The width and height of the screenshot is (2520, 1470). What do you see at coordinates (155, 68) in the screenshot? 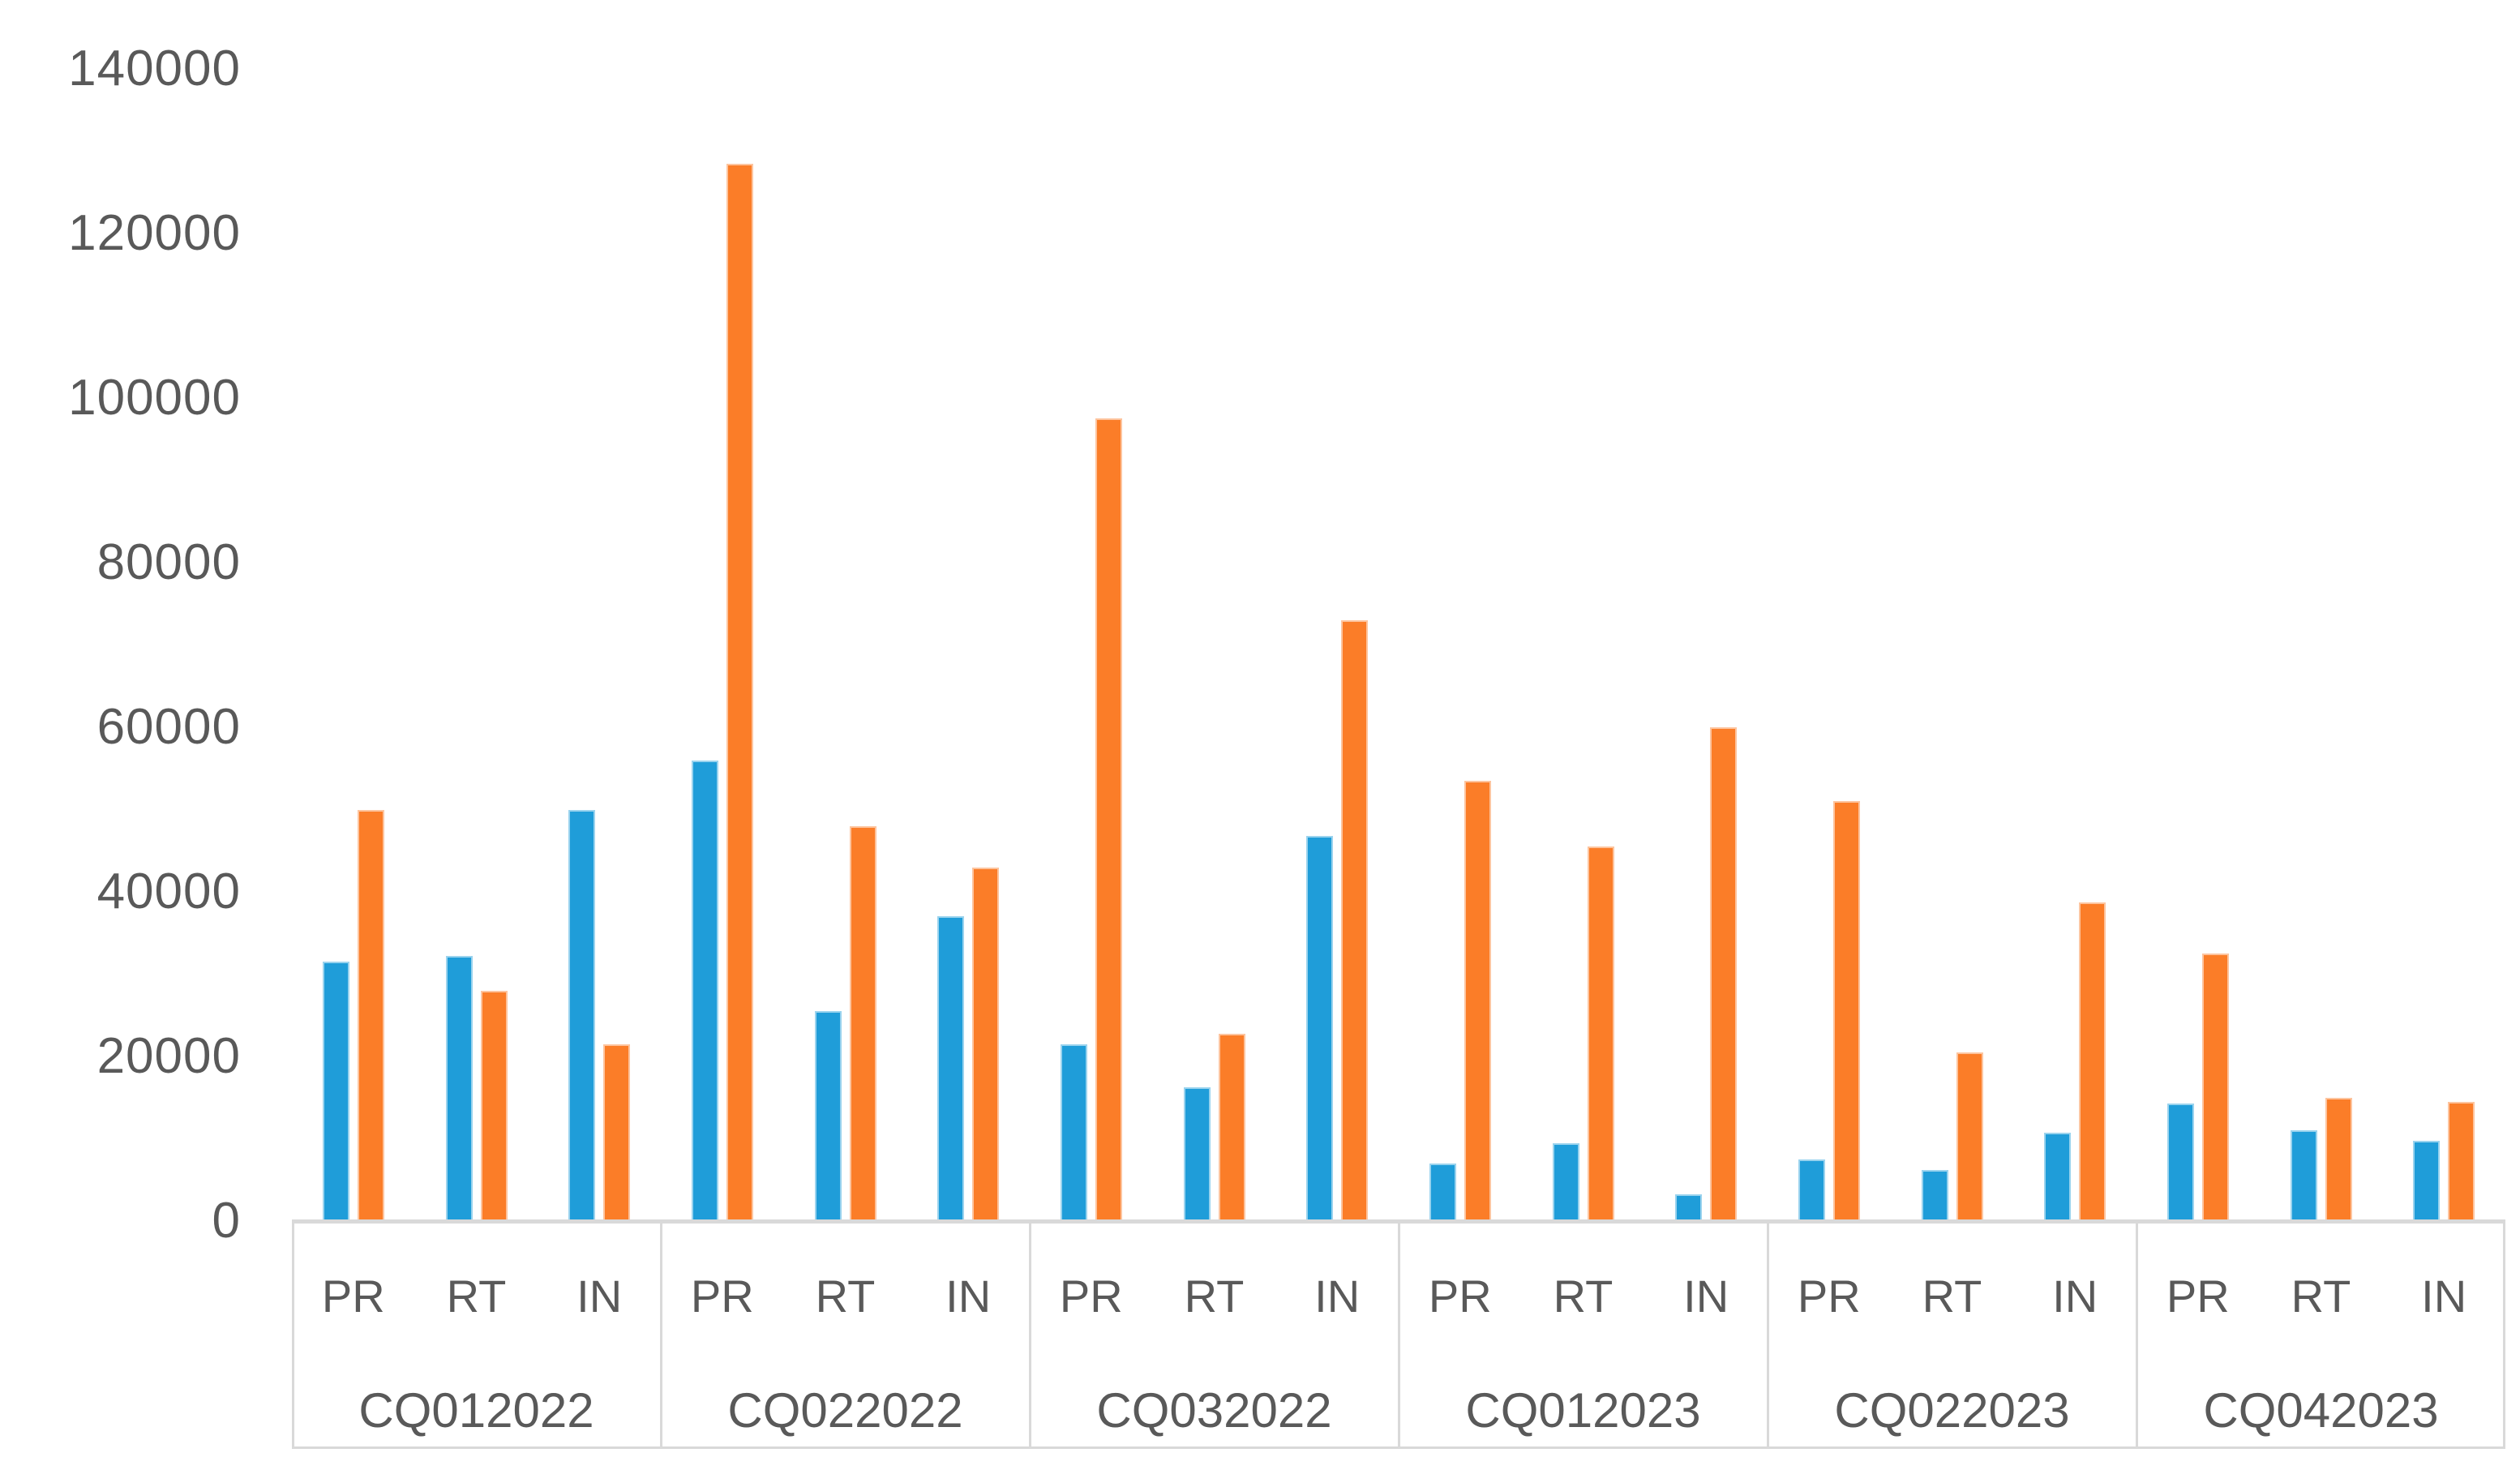
I see `y-axis-tick-label: 140000` at bounding box center [155, 68].